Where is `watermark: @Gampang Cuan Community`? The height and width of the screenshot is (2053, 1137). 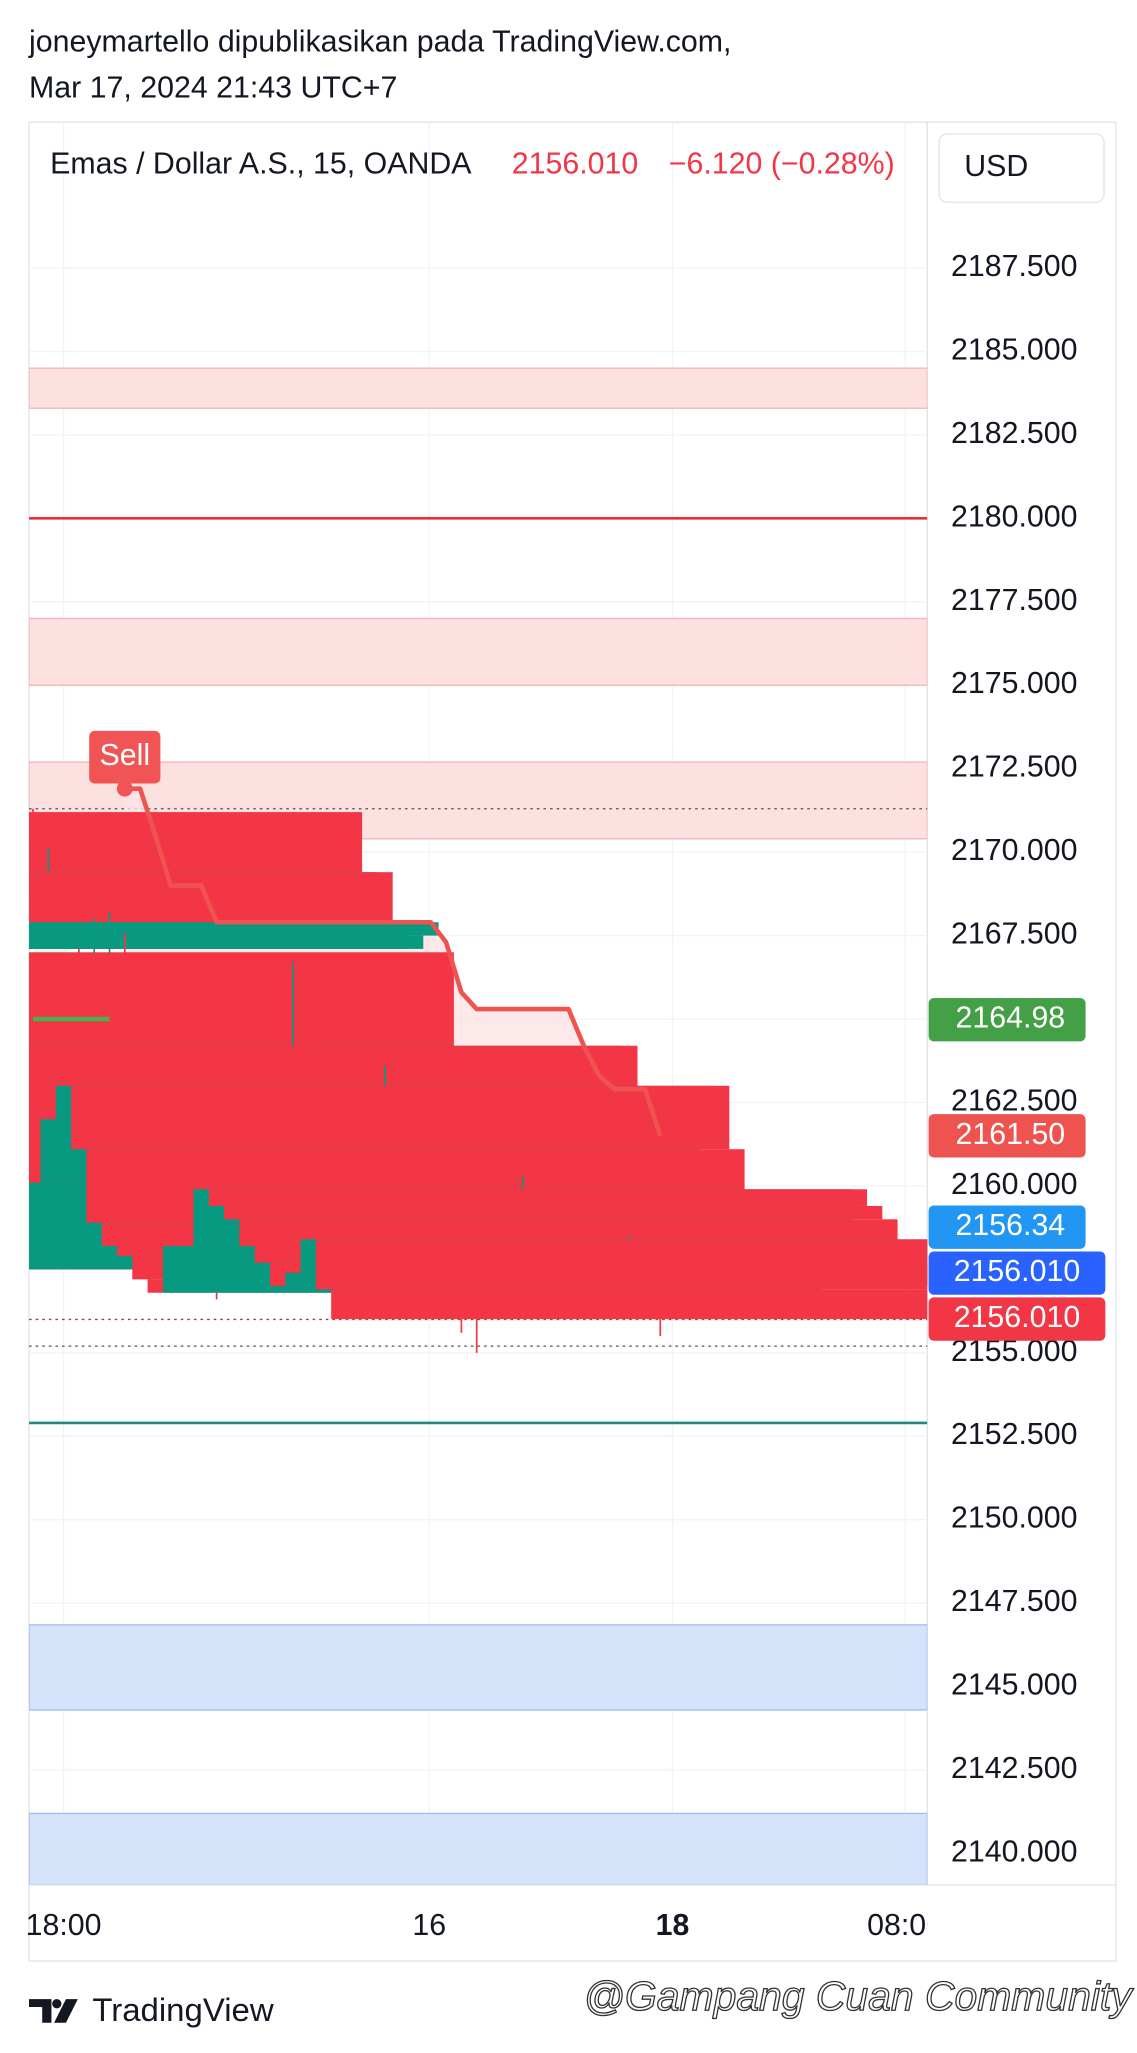
watermark: @Gampang Cuan Community is located at coordinates (858, 1996).